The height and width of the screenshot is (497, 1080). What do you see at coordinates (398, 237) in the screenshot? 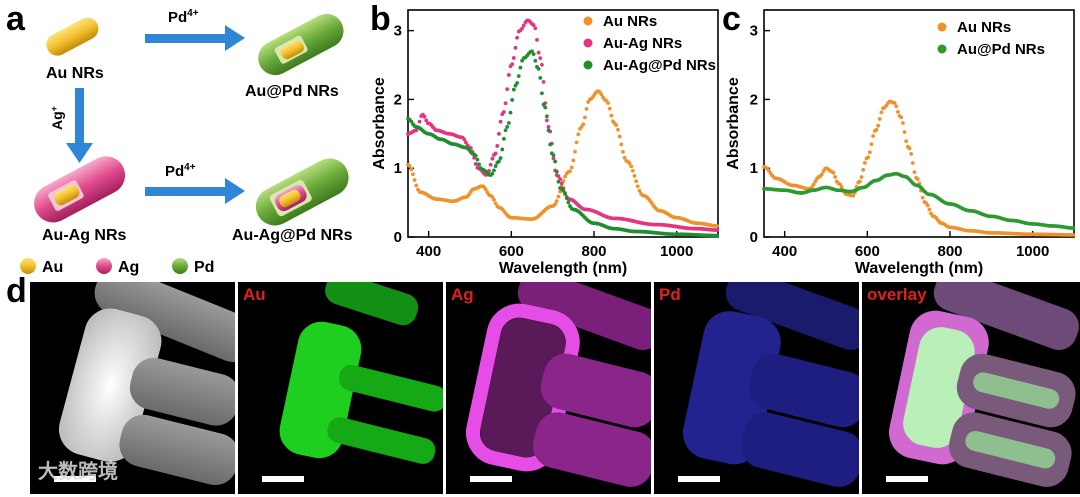
I see `y-tick-label: 0` at bounding box center [398, 237].